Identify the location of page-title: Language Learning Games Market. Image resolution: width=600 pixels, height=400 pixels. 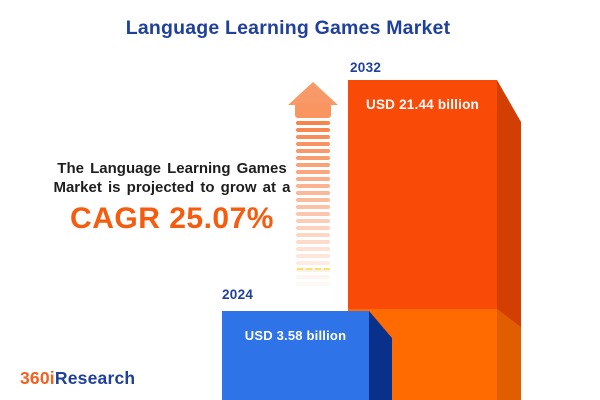
(288, 28).